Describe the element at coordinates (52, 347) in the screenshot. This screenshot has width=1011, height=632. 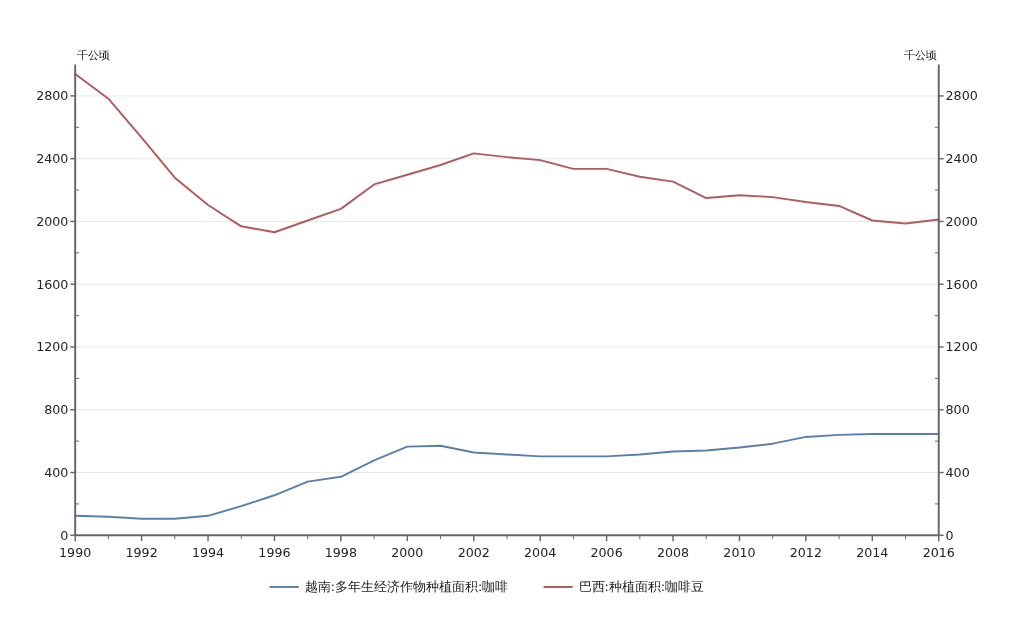
I see `y-tick-label: 1200` at that location.